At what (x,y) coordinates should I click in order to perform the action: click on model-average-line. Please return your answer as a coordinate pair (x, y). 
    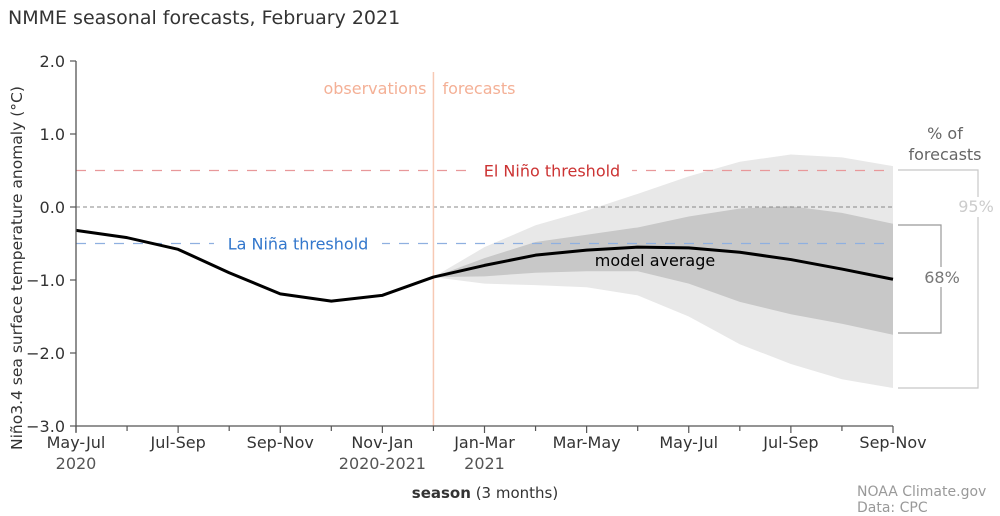
    Looking at the image, I should click on (484, 265).